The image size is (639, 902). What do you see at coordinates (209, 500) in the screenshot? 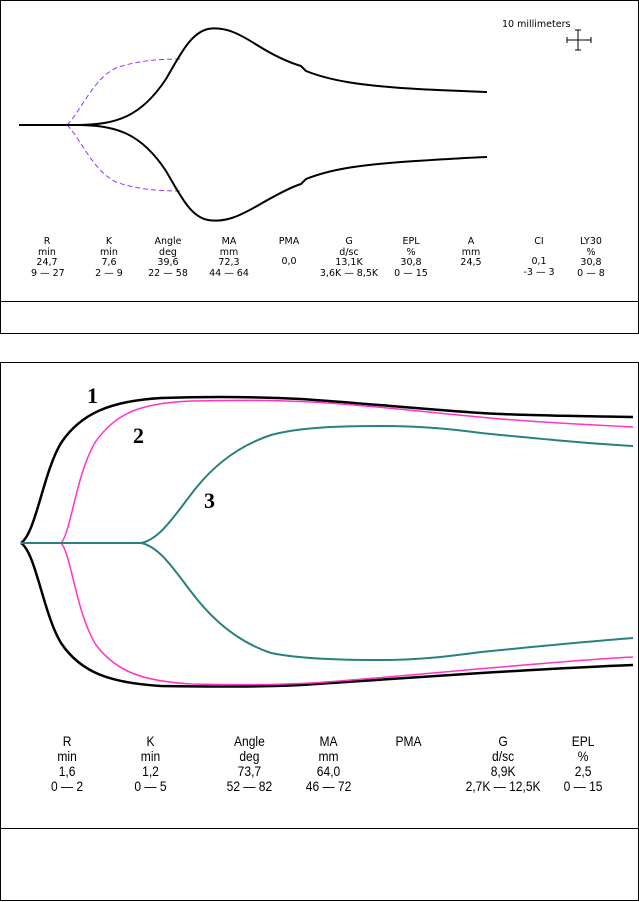
I see `series-label-3: 3` at bounding box center [209, 500].